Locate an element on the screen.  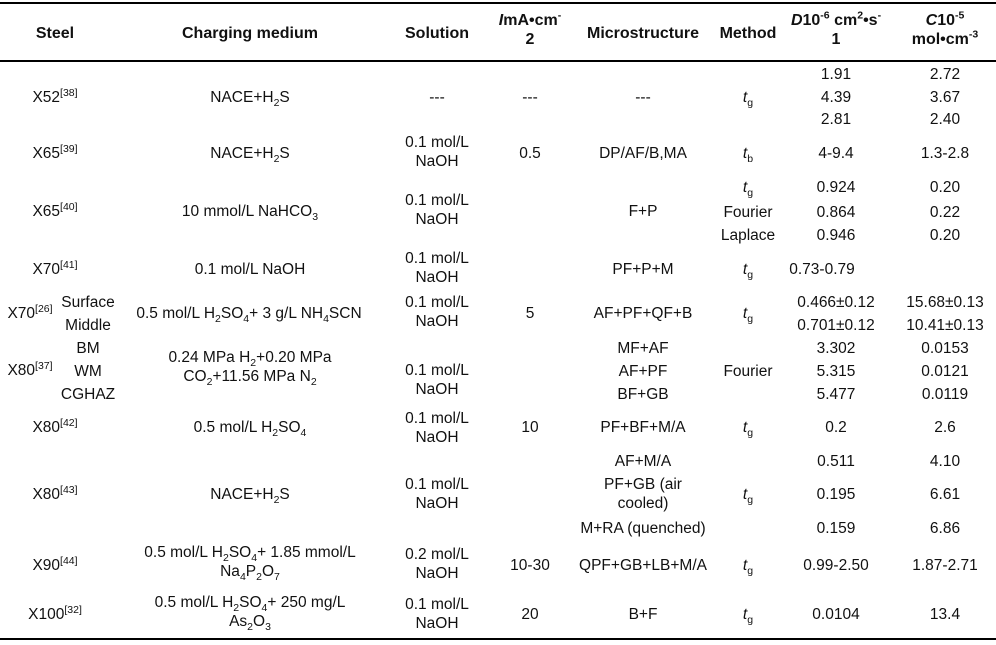
solution-row7: 0.1 mol/L NaOH is located at coordinates (437, 428).